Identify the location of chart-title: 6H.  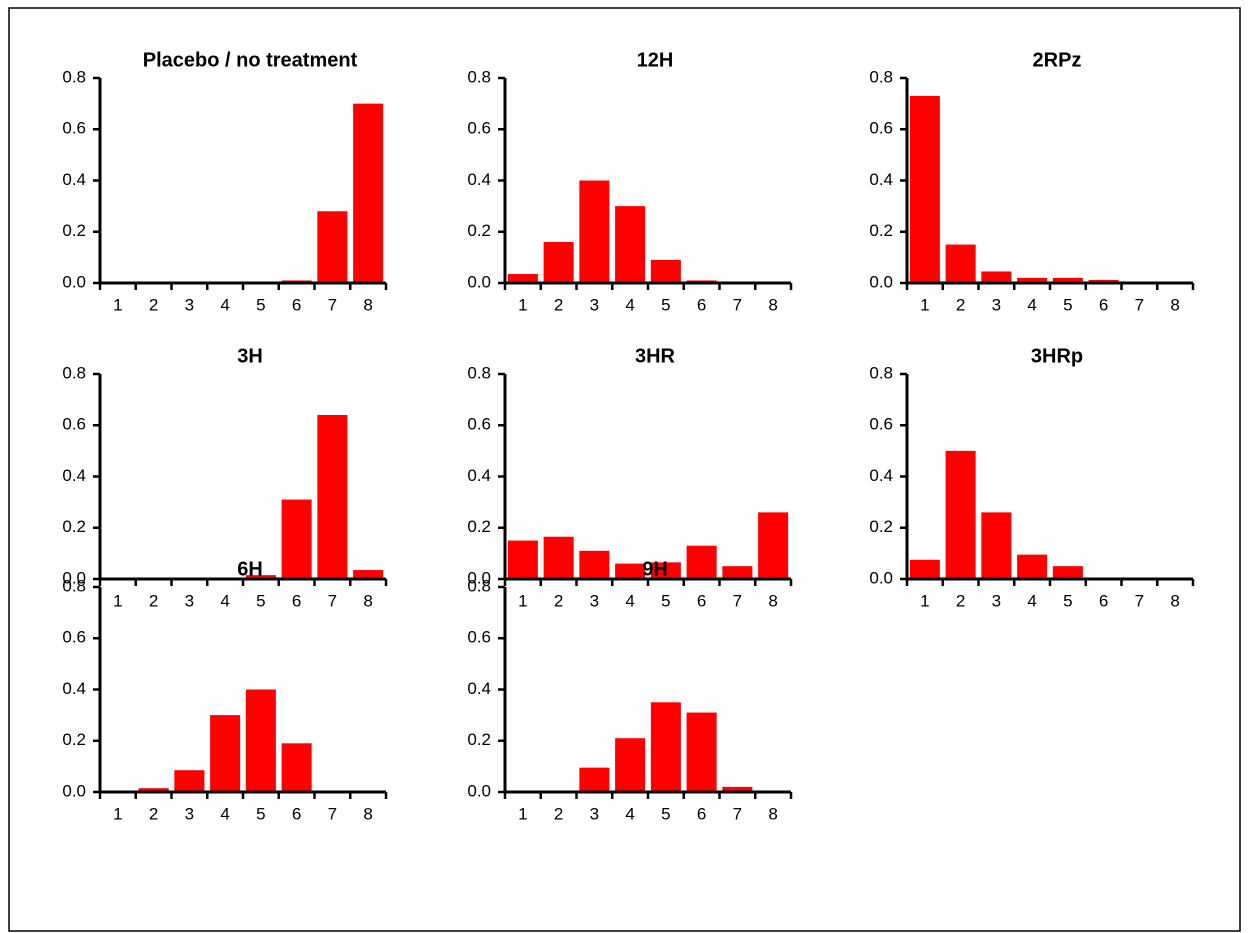
(250, 569).